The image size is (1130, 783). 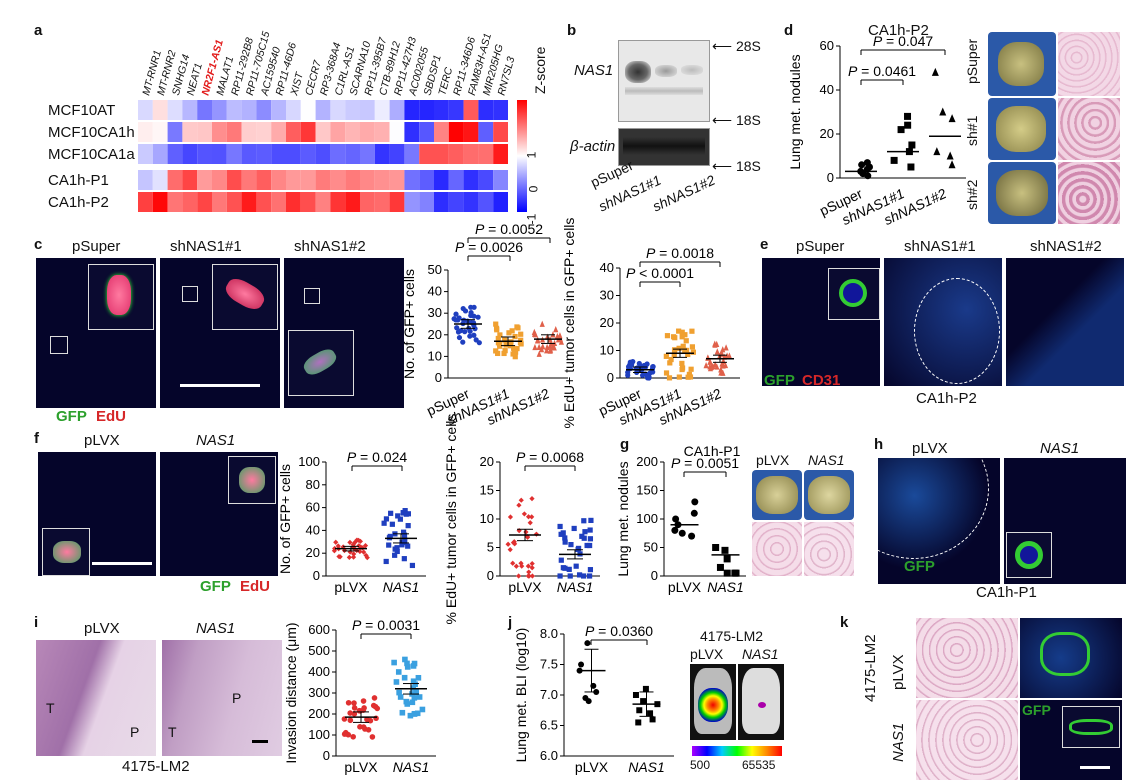 What do you see at coordinates (156, 766) in the screenshot?
I see `i-caption: 4175-LM2` at bounding box center [156, 766].